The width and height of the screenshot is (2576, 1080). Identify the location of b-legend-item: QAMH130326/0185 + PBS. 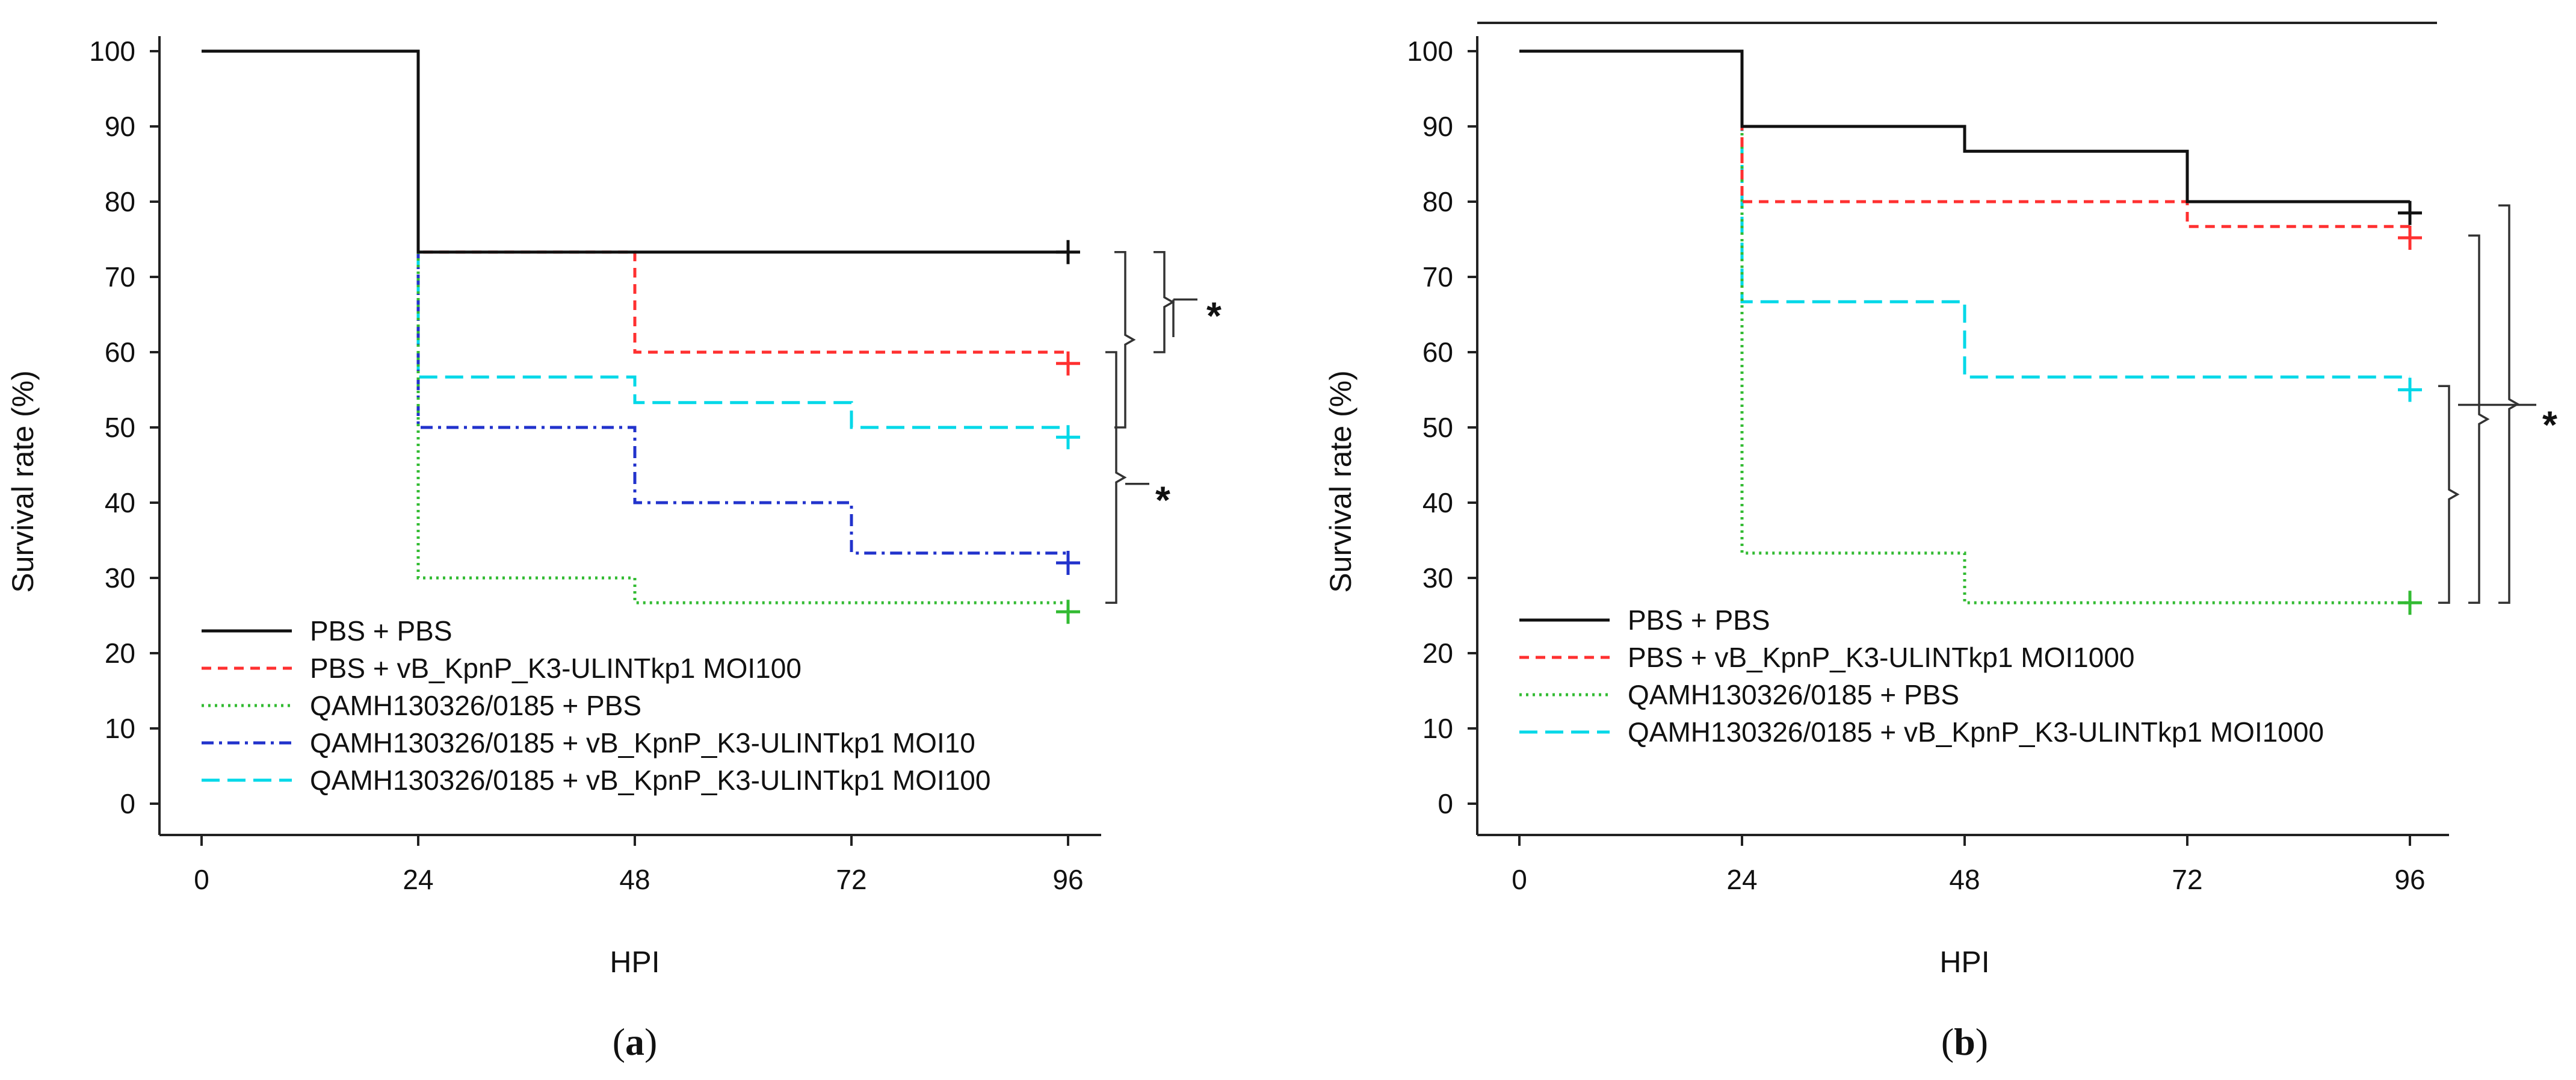
(1739, 694).